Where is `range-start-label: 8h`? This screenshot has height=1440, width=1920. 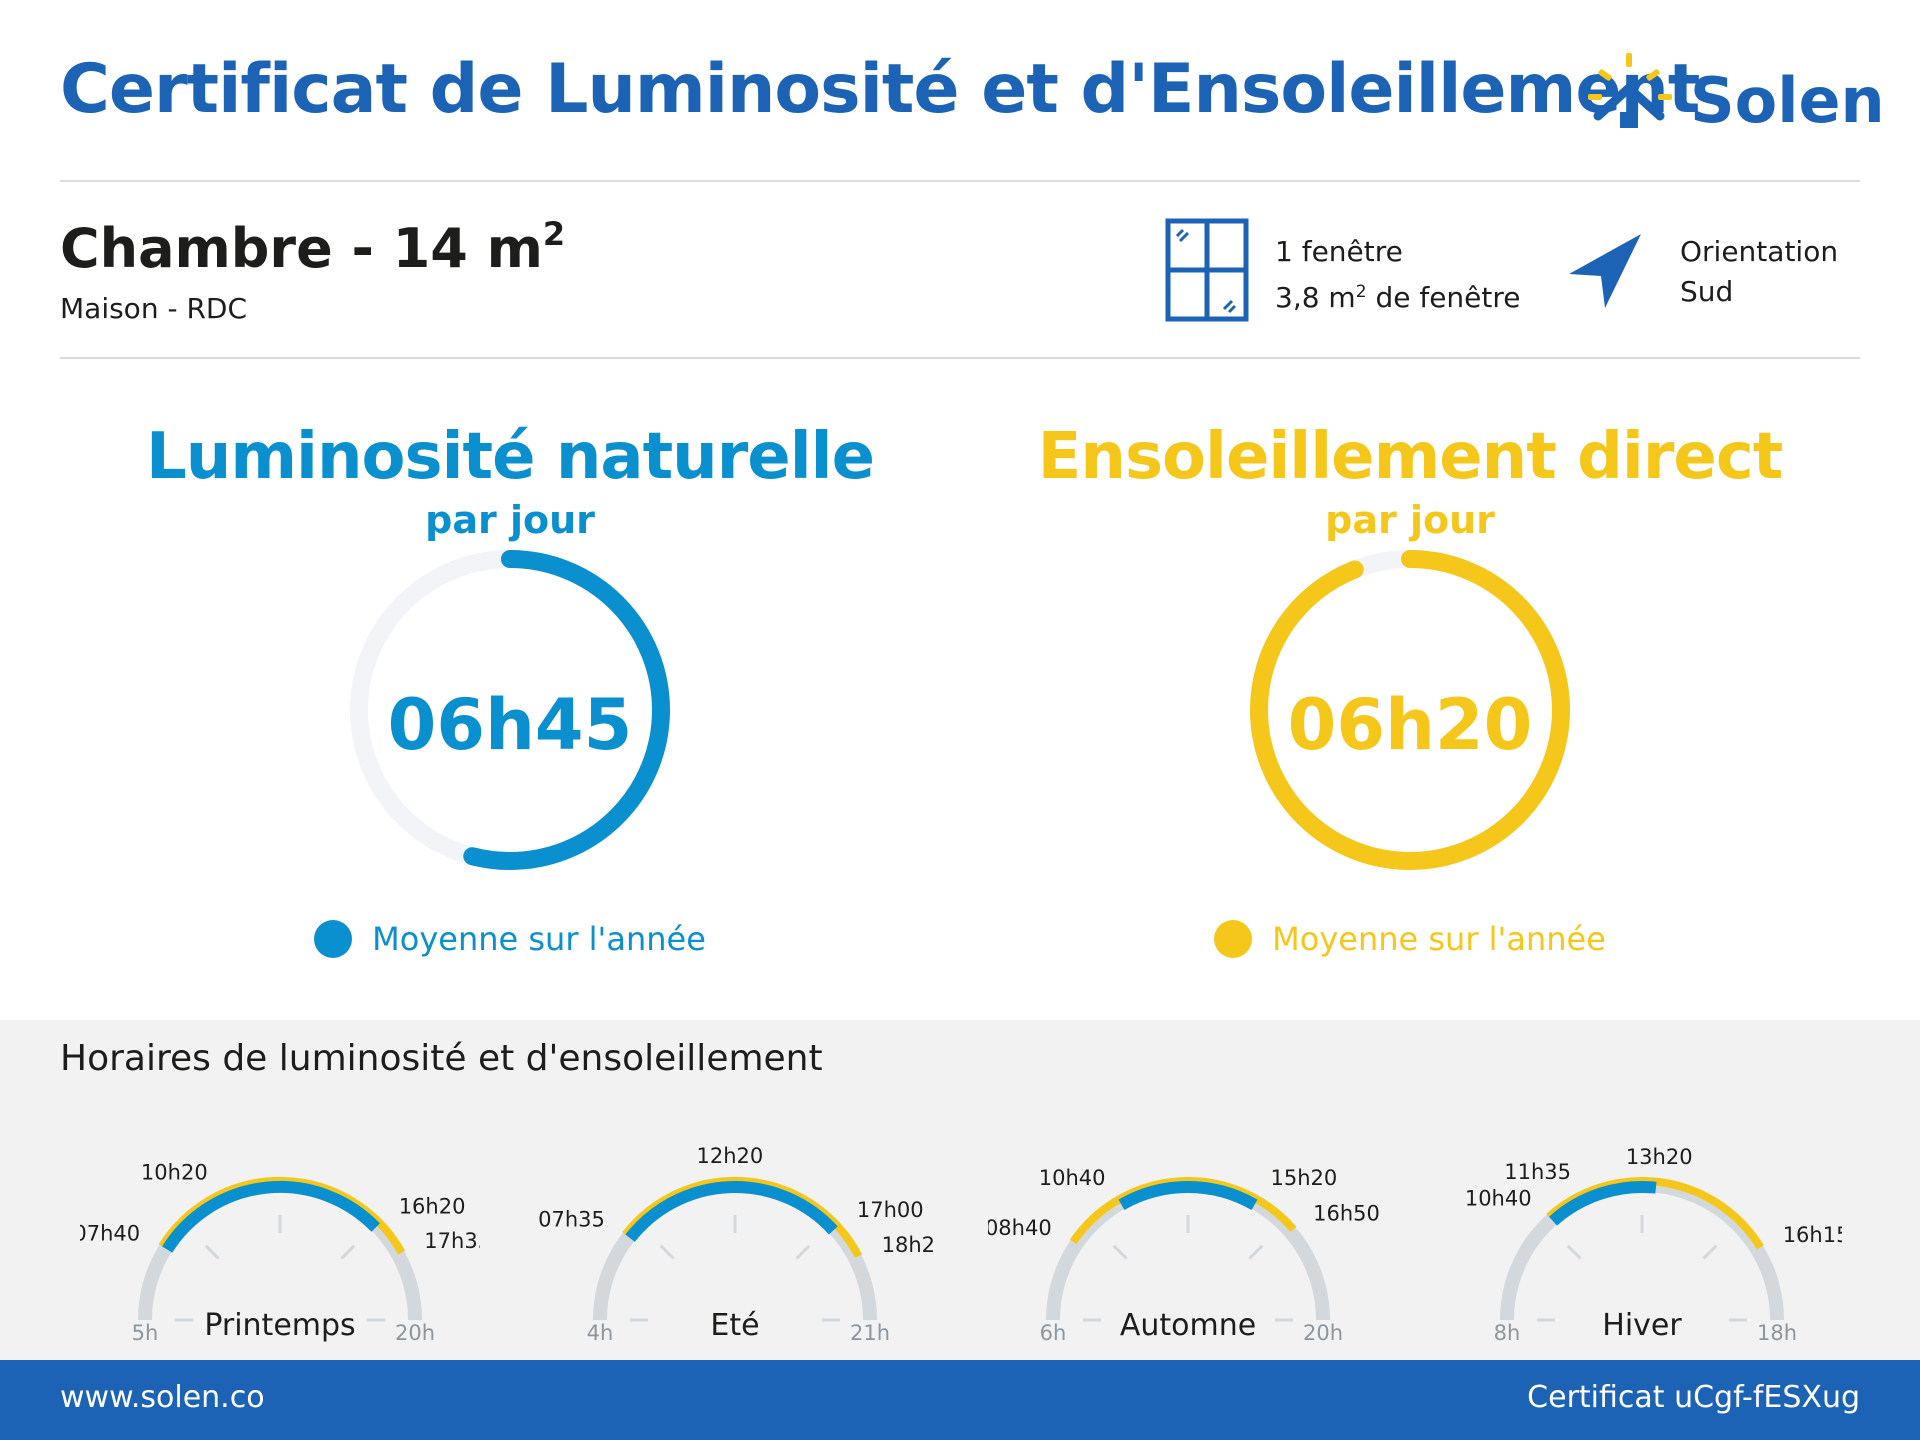
range-start-label: 8h is located at coordinates (1507, 1333).